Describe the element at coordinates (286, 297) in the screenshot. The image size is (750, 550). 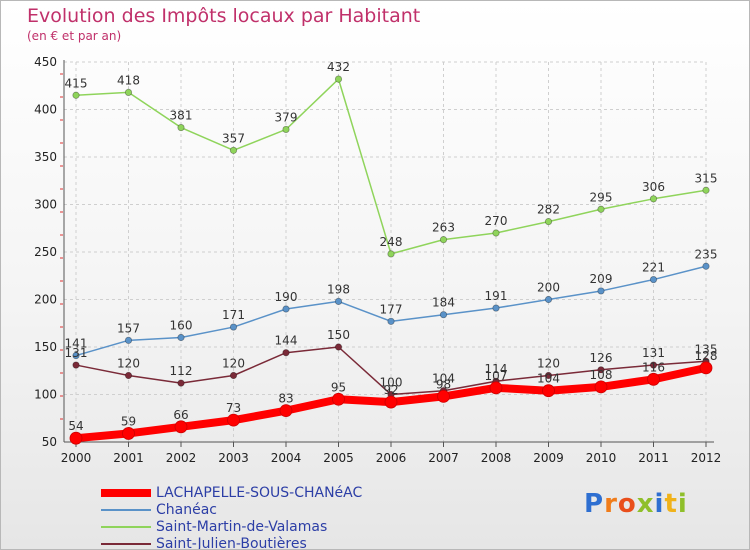
I see `data-label: 190` at that location.